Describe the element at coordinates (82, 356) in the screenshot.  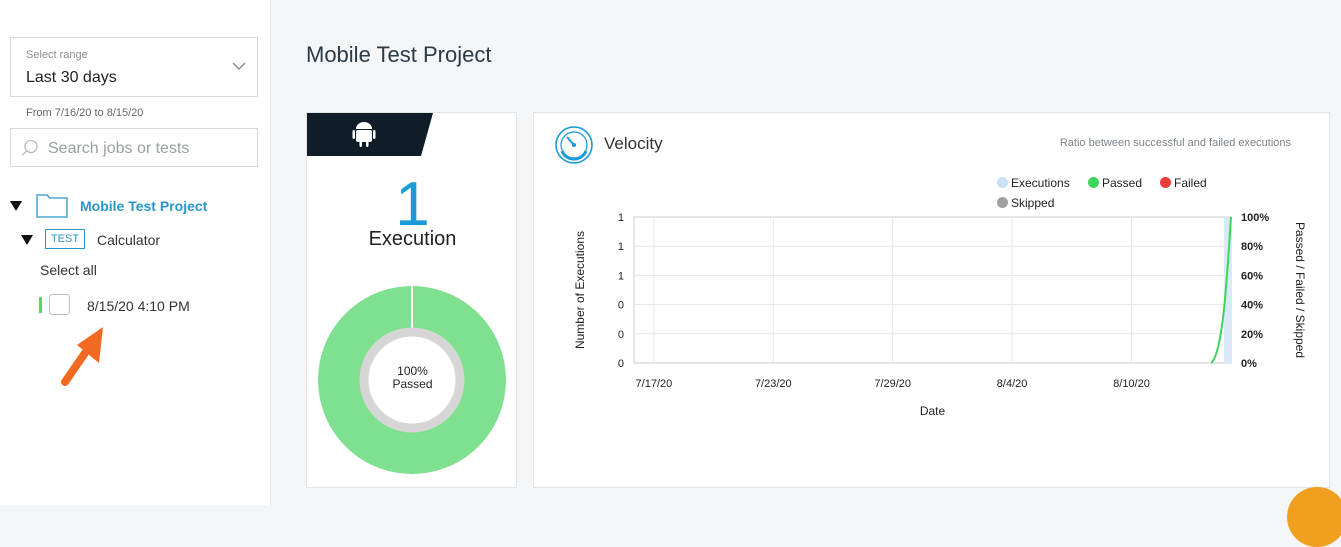
I see `pointer-arrow-icon` at that location.